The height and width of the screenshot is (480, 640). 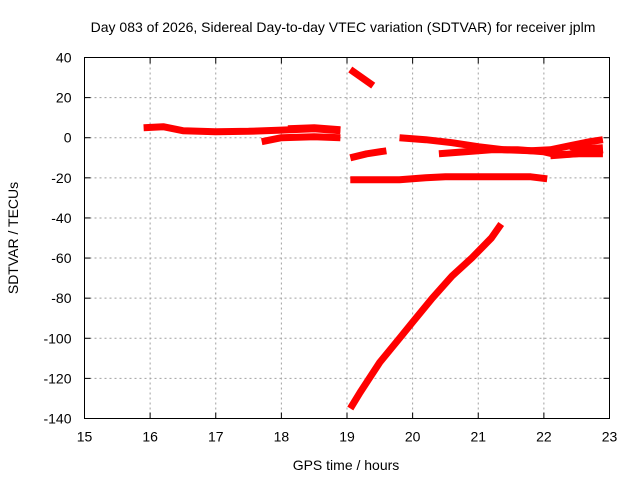 I want to click on x-tick-label: 16, so click(x=150, y=437).